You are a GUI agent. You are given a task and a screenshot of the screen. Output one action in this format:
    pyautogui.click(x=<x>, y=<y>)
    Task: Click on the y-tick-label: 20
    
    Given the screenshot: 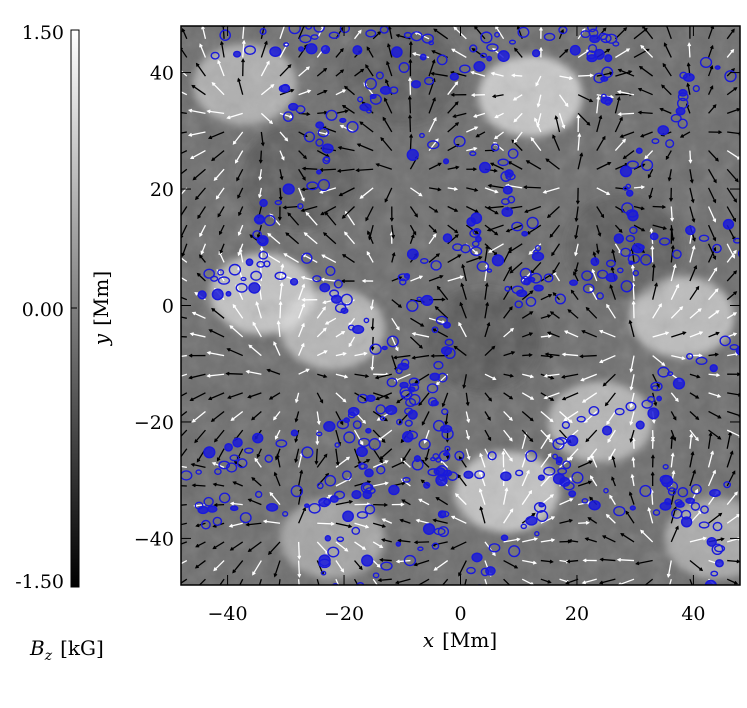 What is the action you would take?
    pyautogui.click(x=162, y=190)
    